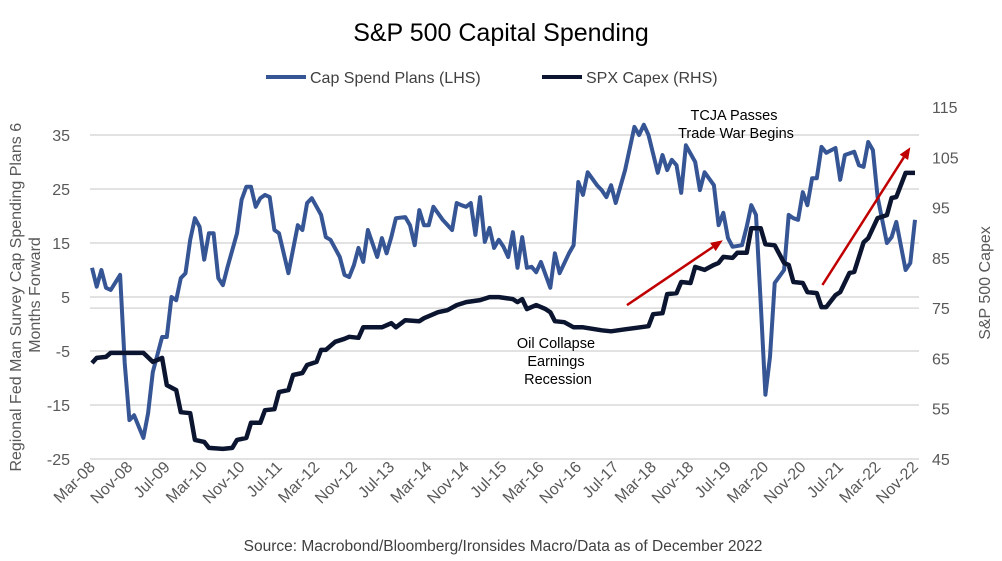  Describe the element at coordinates (61, 190) in the screenshot. I see `left-tick-label: 25` at that location.